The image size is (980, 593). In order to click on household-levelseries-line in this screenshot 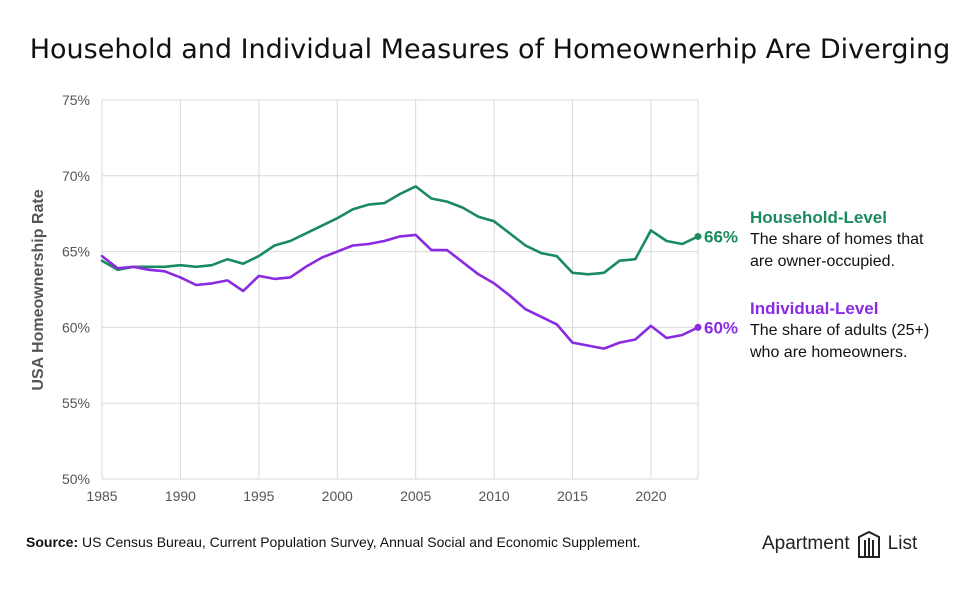, I will do `click(400, 230)`.